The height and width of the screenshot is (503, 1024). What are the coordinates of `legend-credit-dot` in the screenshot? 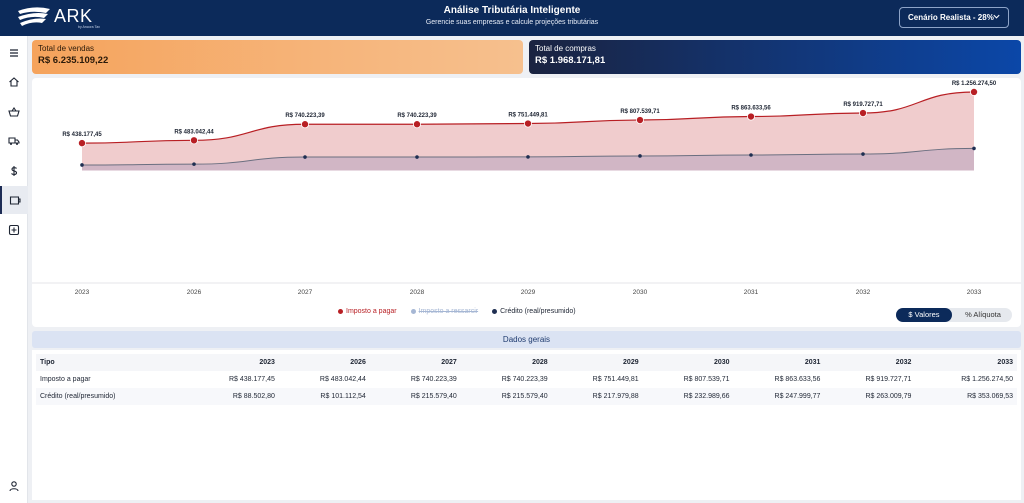 It's located at (495, 311).